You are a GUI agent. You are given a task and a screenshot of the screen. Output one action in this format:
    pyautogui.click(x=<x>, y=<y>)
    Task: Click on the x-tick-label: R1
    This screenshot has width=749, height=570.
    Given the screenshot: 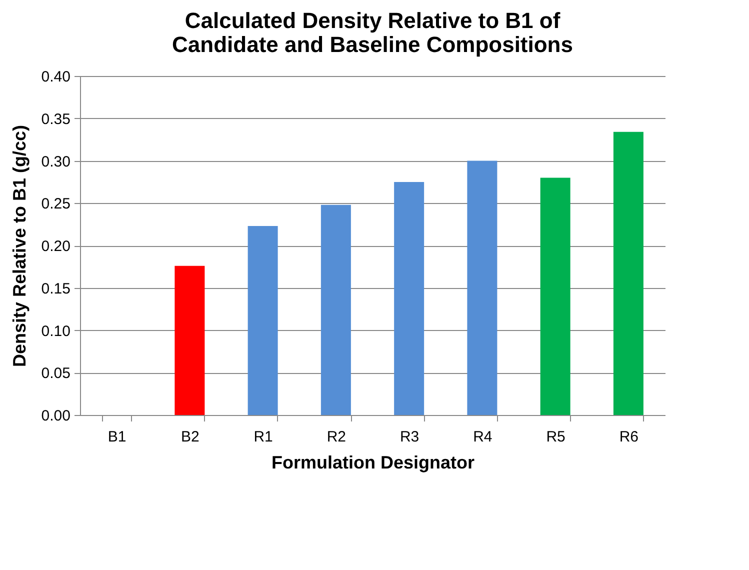 What is the action you would take?
    pyautogui.click(x=263, y=437)
    